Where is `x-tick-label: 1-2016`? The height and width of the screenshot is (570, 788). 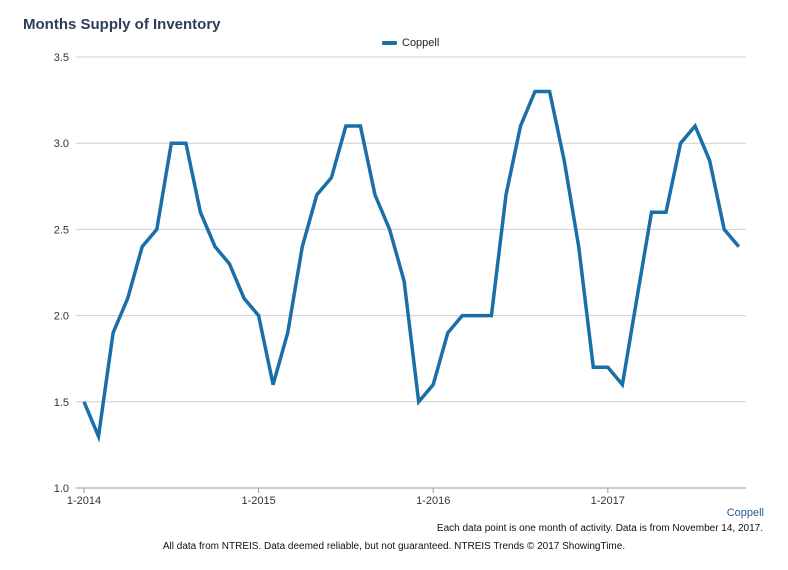
x-tick-label: 1-2016 is located at coordinates (433, 501).